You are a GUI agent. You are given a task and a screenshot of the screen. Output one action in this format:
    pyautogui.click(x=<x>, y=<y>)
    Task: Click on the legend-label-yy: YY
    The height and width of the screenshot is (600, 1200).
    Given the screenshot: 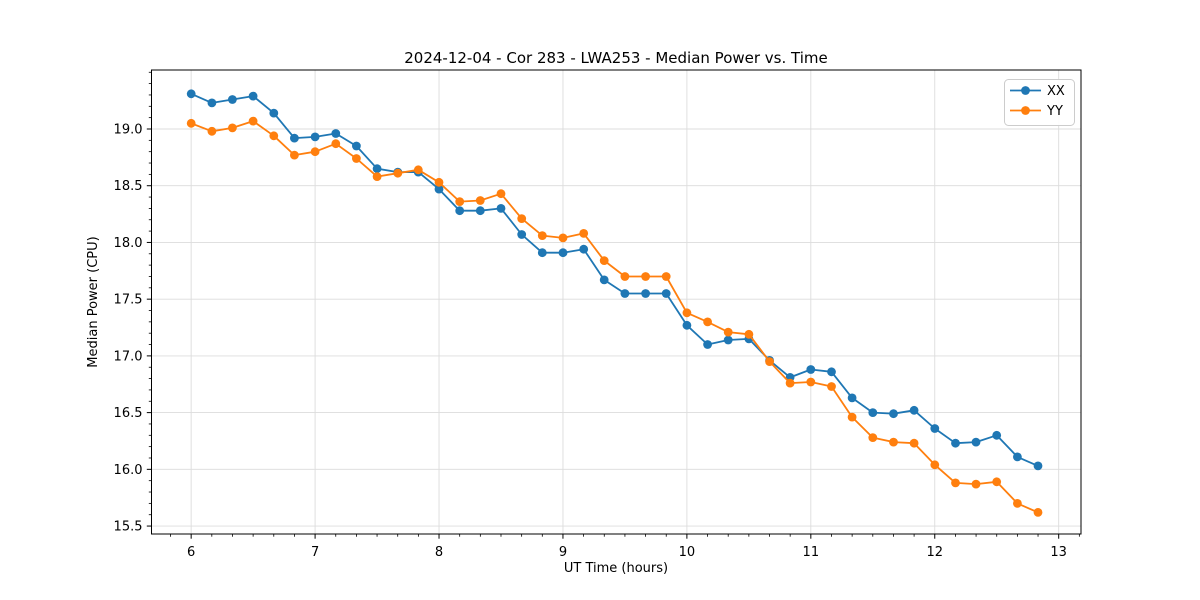 What is the action you would take?
    pyautogui.click(x=1054, y=111)
    